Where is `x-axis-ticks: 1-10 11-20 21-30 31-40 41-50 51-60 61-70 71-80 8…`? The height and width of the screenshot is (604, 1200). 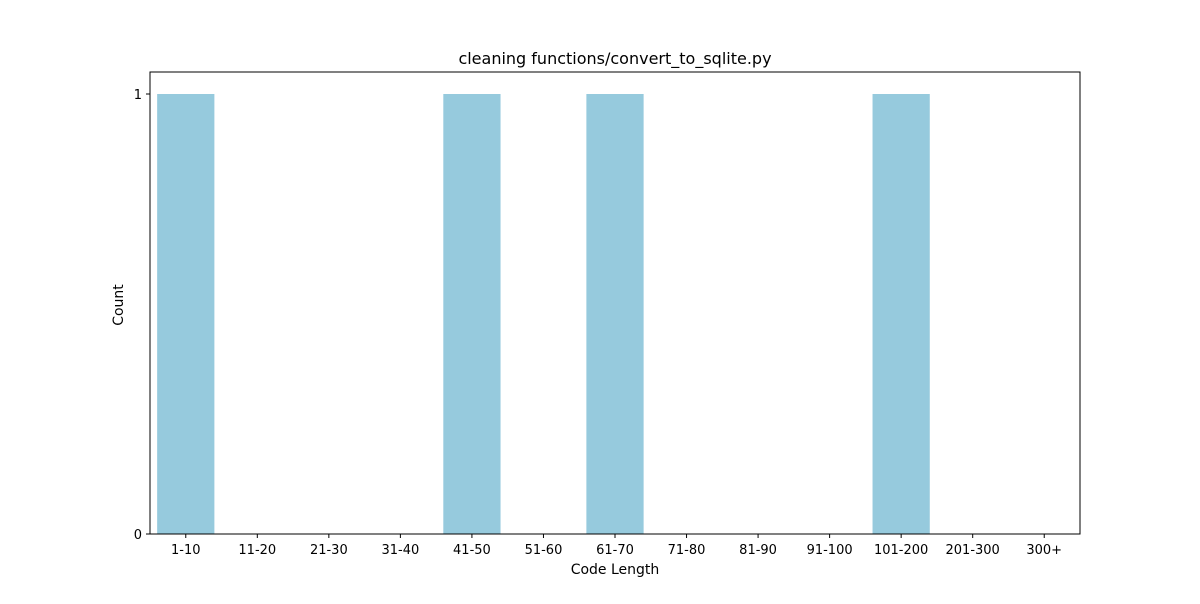 x-axis-ticks: 1-10 11-20 21-30 31-40 41-50 51-60 61-70 71-80 8… is located at coordinates (616, 546).